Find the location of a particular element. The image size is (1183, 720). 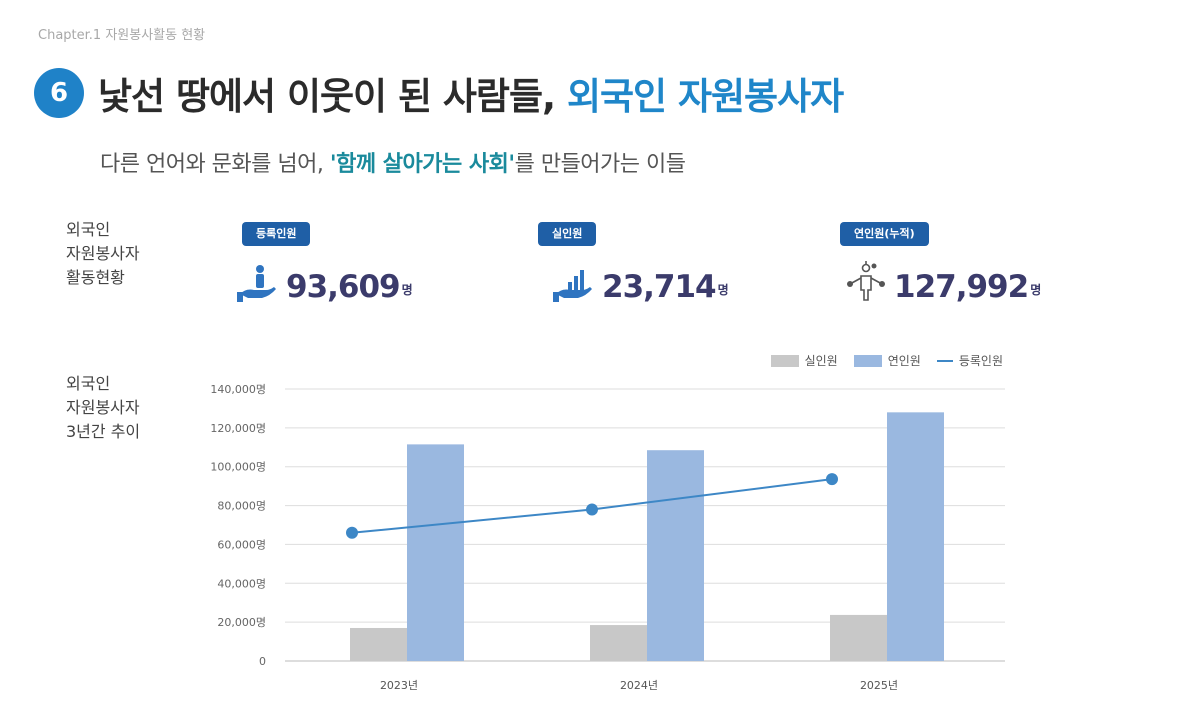

y-tick-label: 60,000명 is located at coordinates (241, 544).